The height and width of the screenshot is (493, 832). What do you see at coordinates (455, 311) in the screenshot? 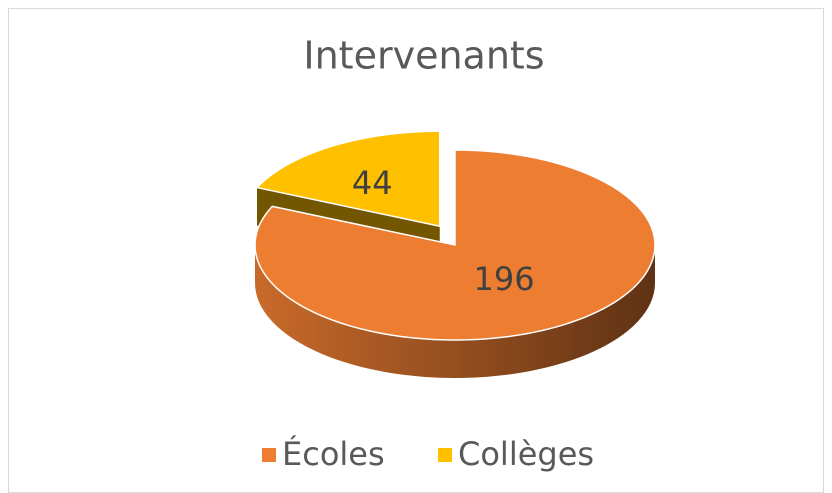
I see `slice-side` at bounding box center [455, 311].